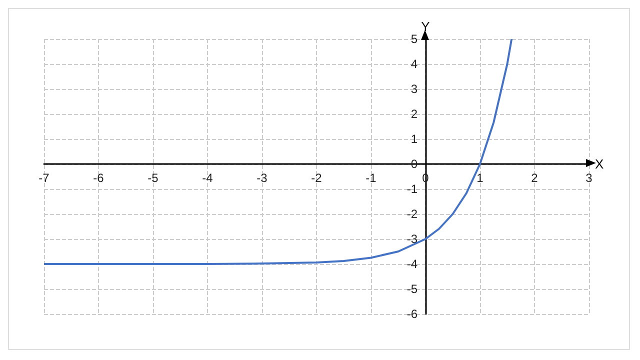 This screenshot has width=640, height=360. What do you see at coordinates (589, 178) in the screenshot?
I see `x-tick-label: 3` at bounding box center [589, 178].